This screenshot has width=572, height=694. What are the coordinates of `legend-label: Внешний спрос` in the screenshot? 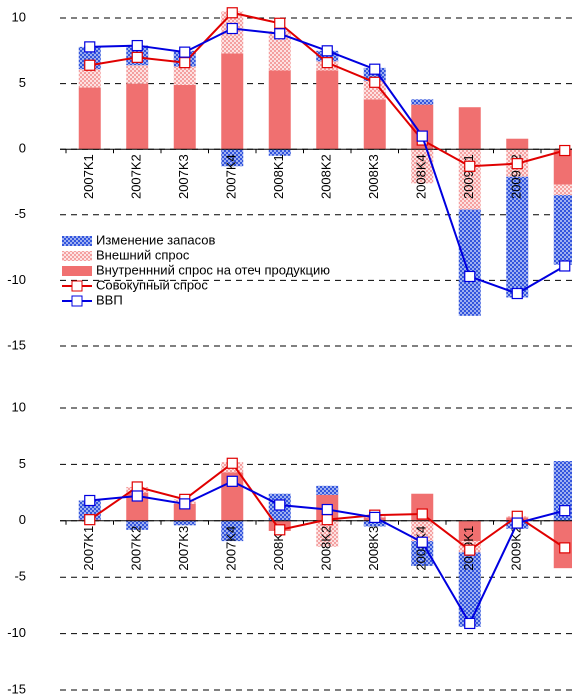 It's located at (143, 254).